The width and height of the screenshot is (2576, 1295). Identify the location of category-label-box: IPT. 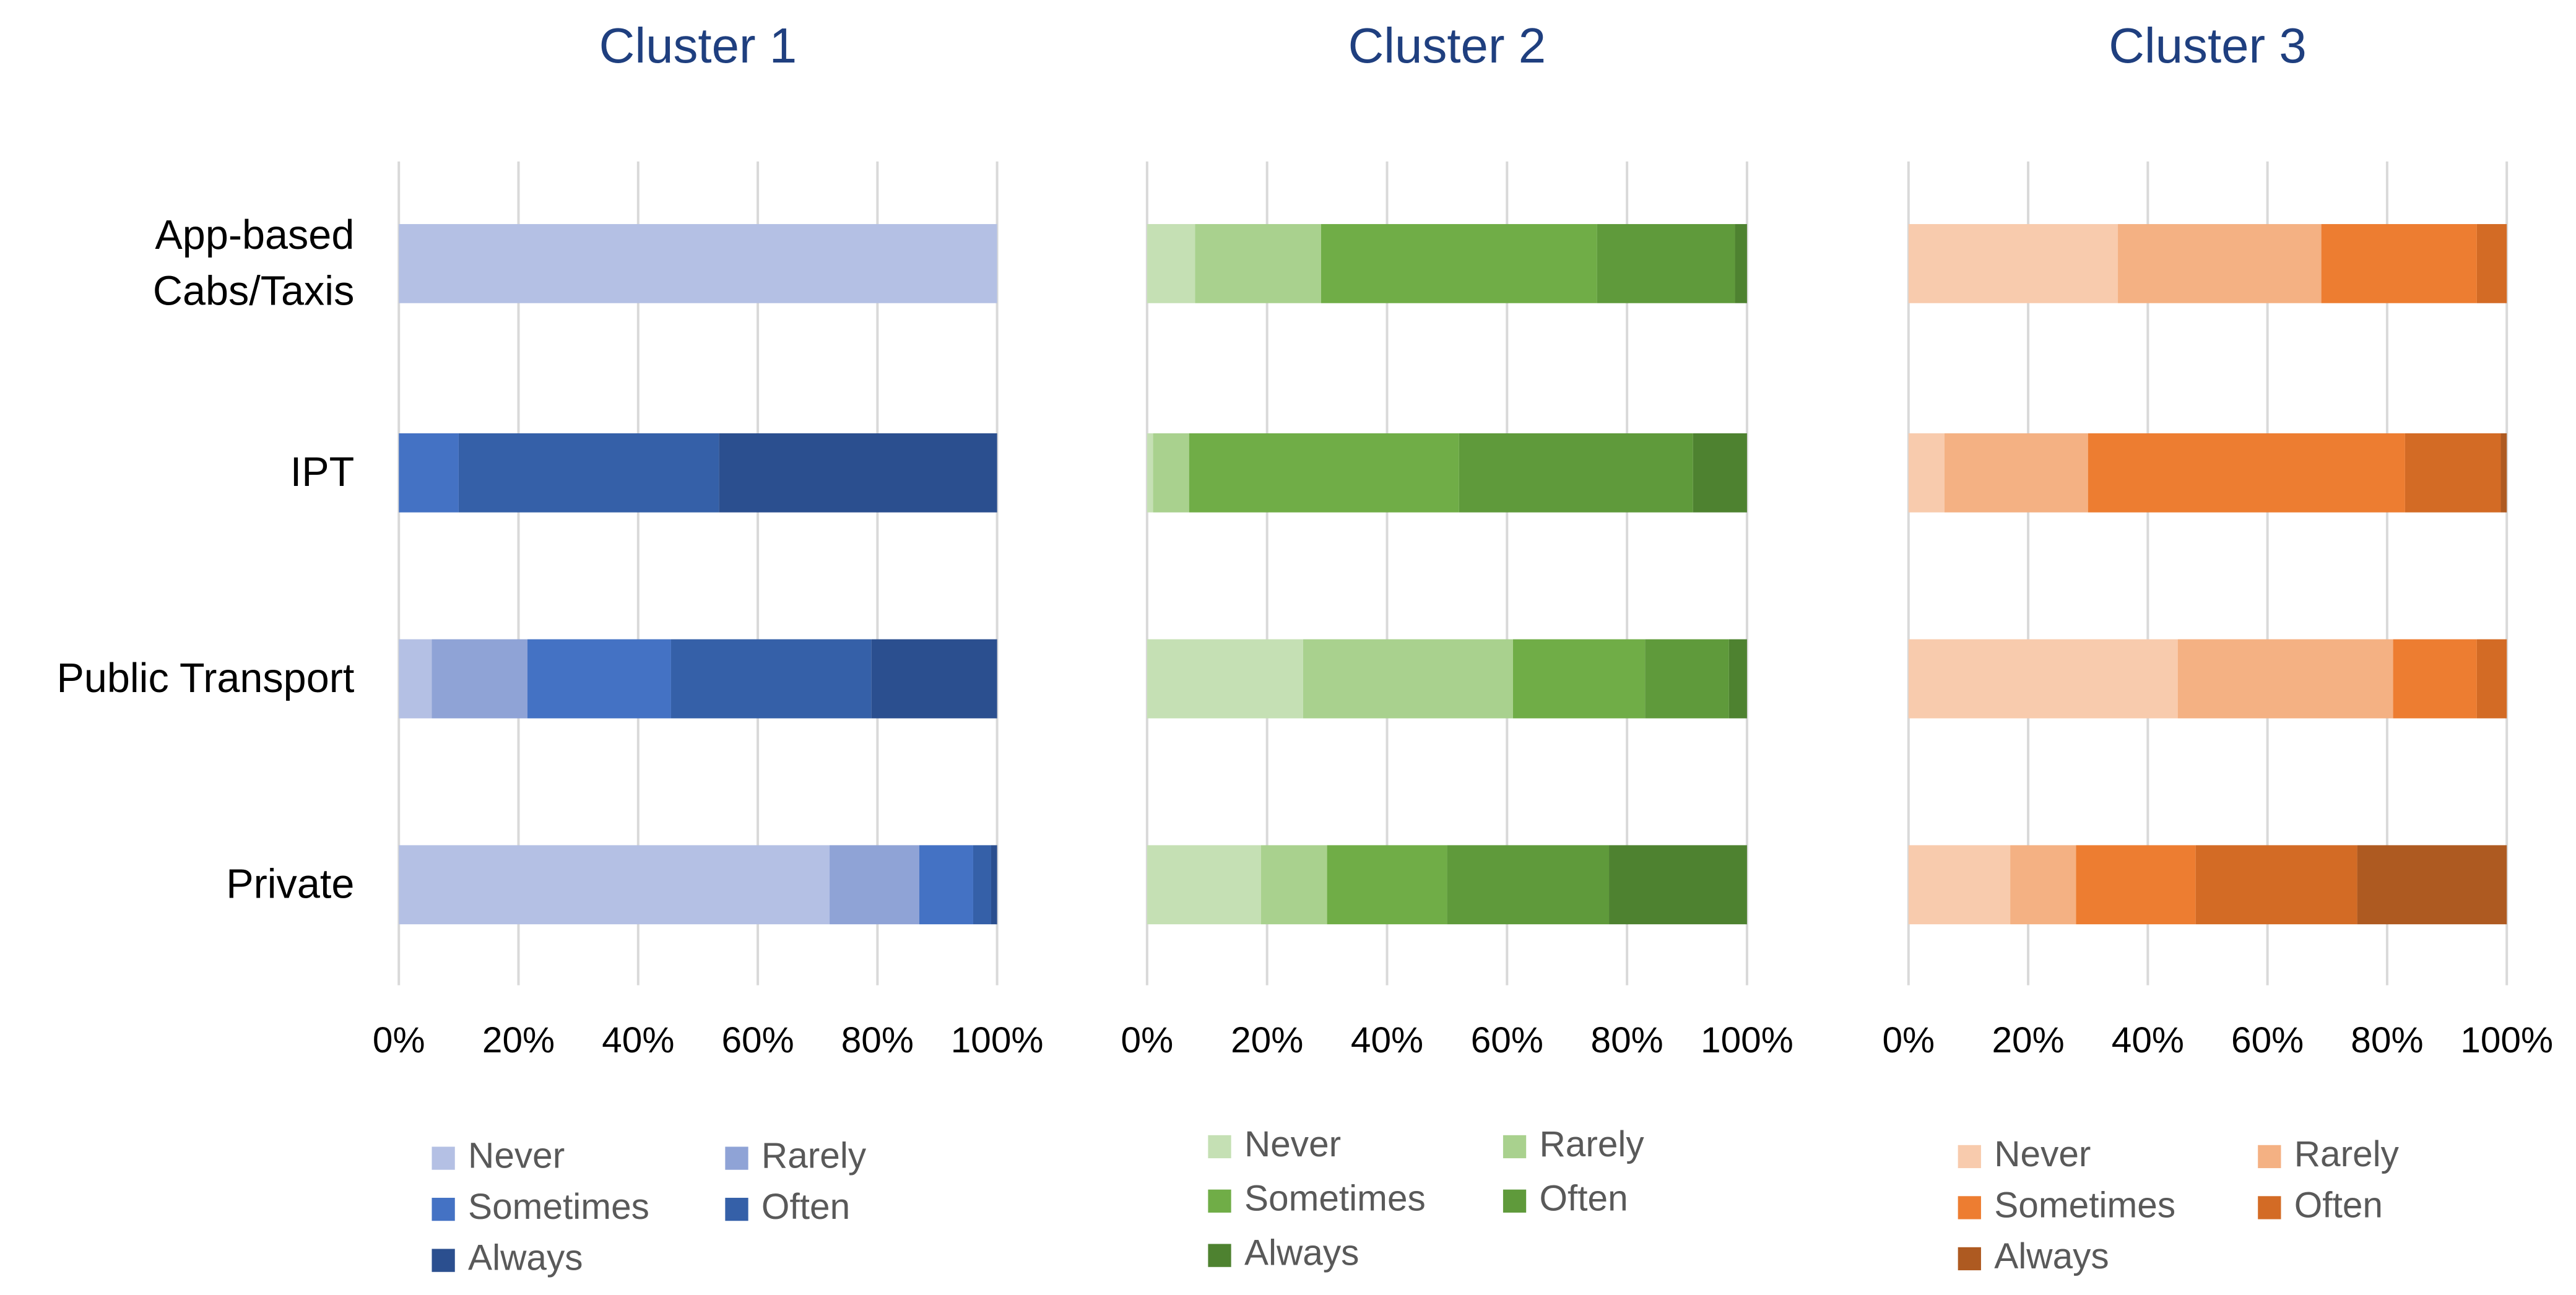
(322, 473).